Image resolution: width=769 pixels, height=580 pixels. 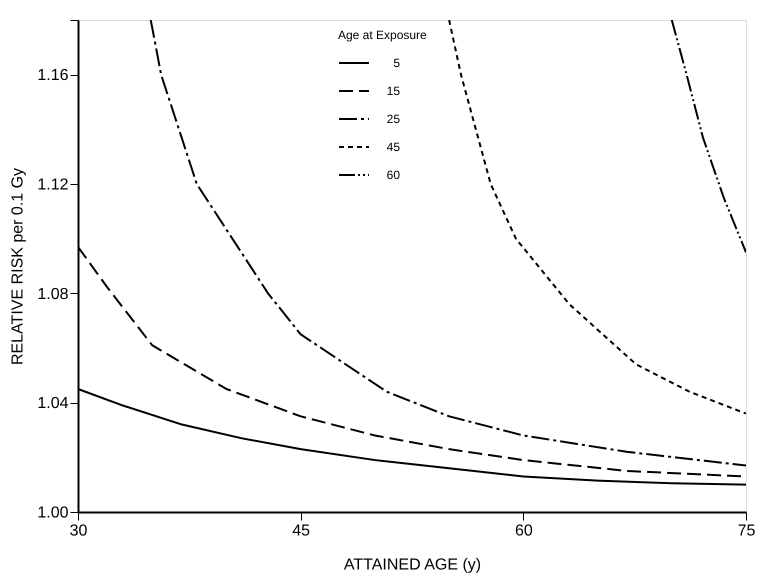 I want to click on x-tick-label: 30, so click(x=79, y=531).